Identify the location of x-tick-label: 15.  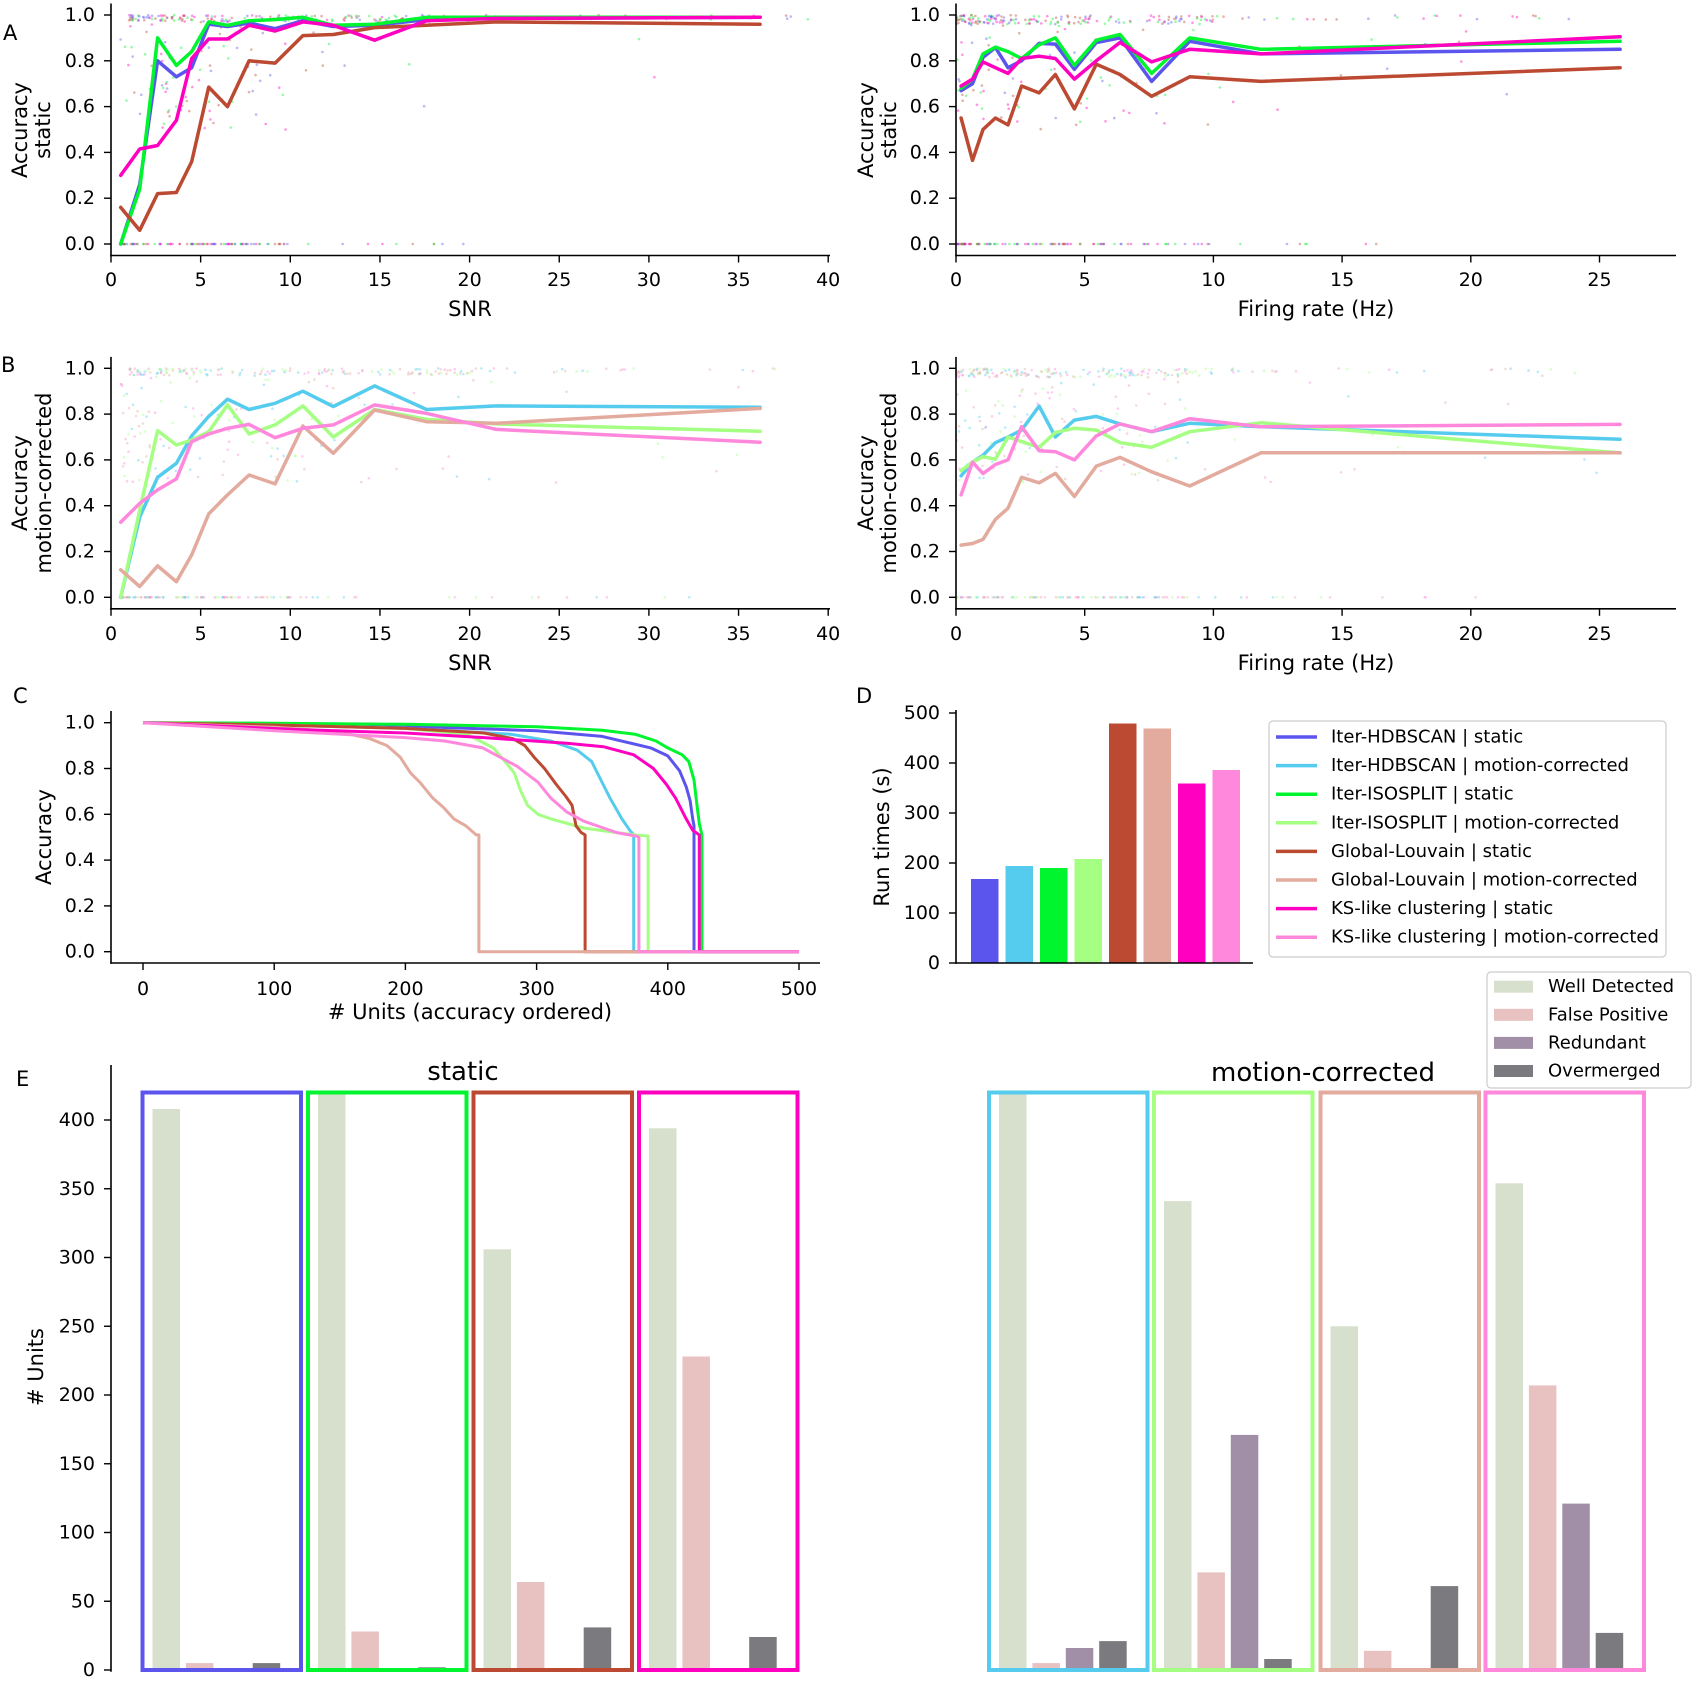
(380, 280).